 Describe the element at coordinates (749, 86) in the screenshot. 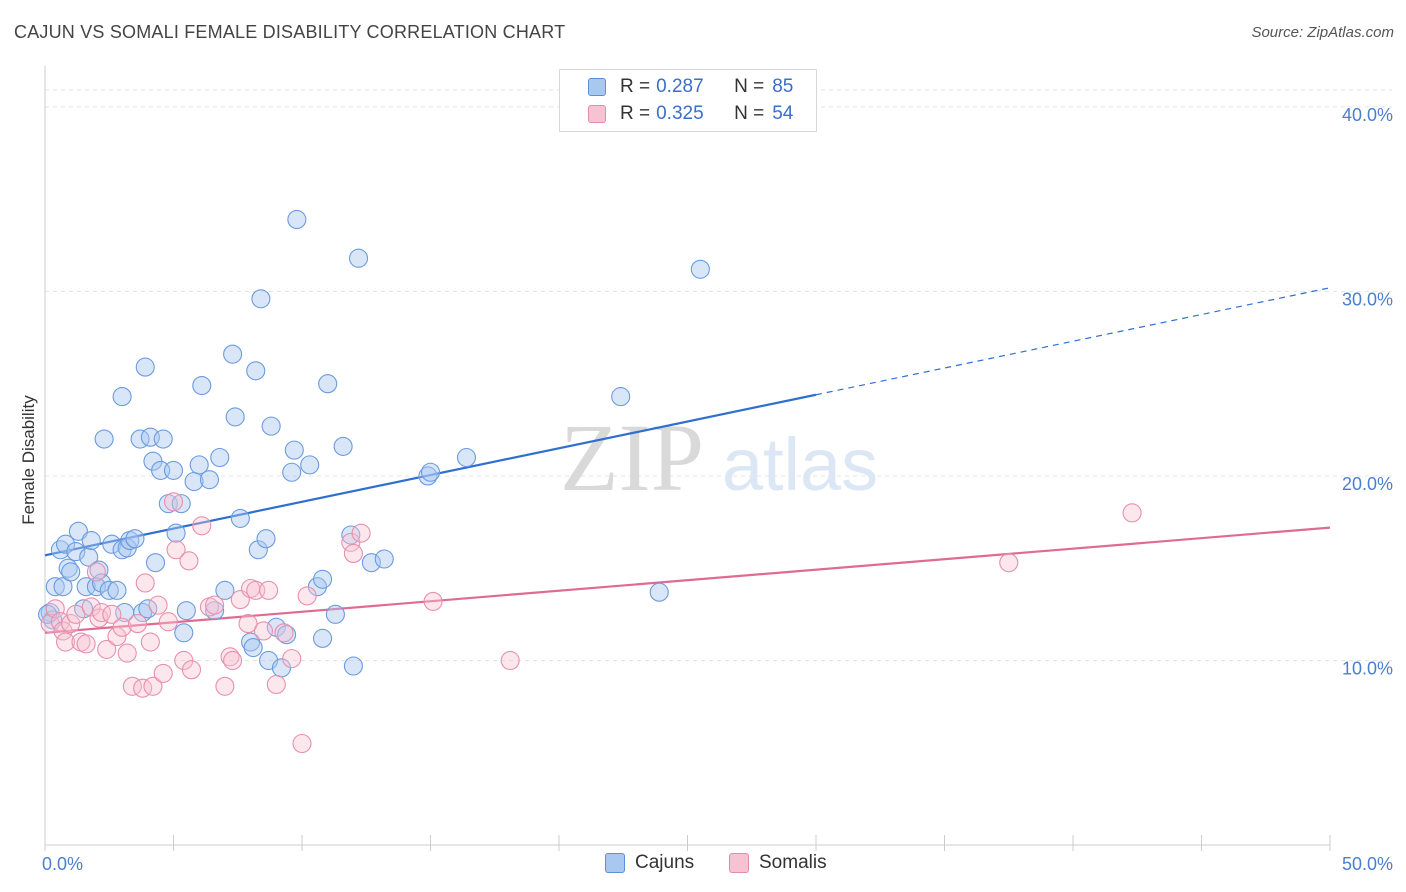

I see `legend-n-label: N =` at that location.